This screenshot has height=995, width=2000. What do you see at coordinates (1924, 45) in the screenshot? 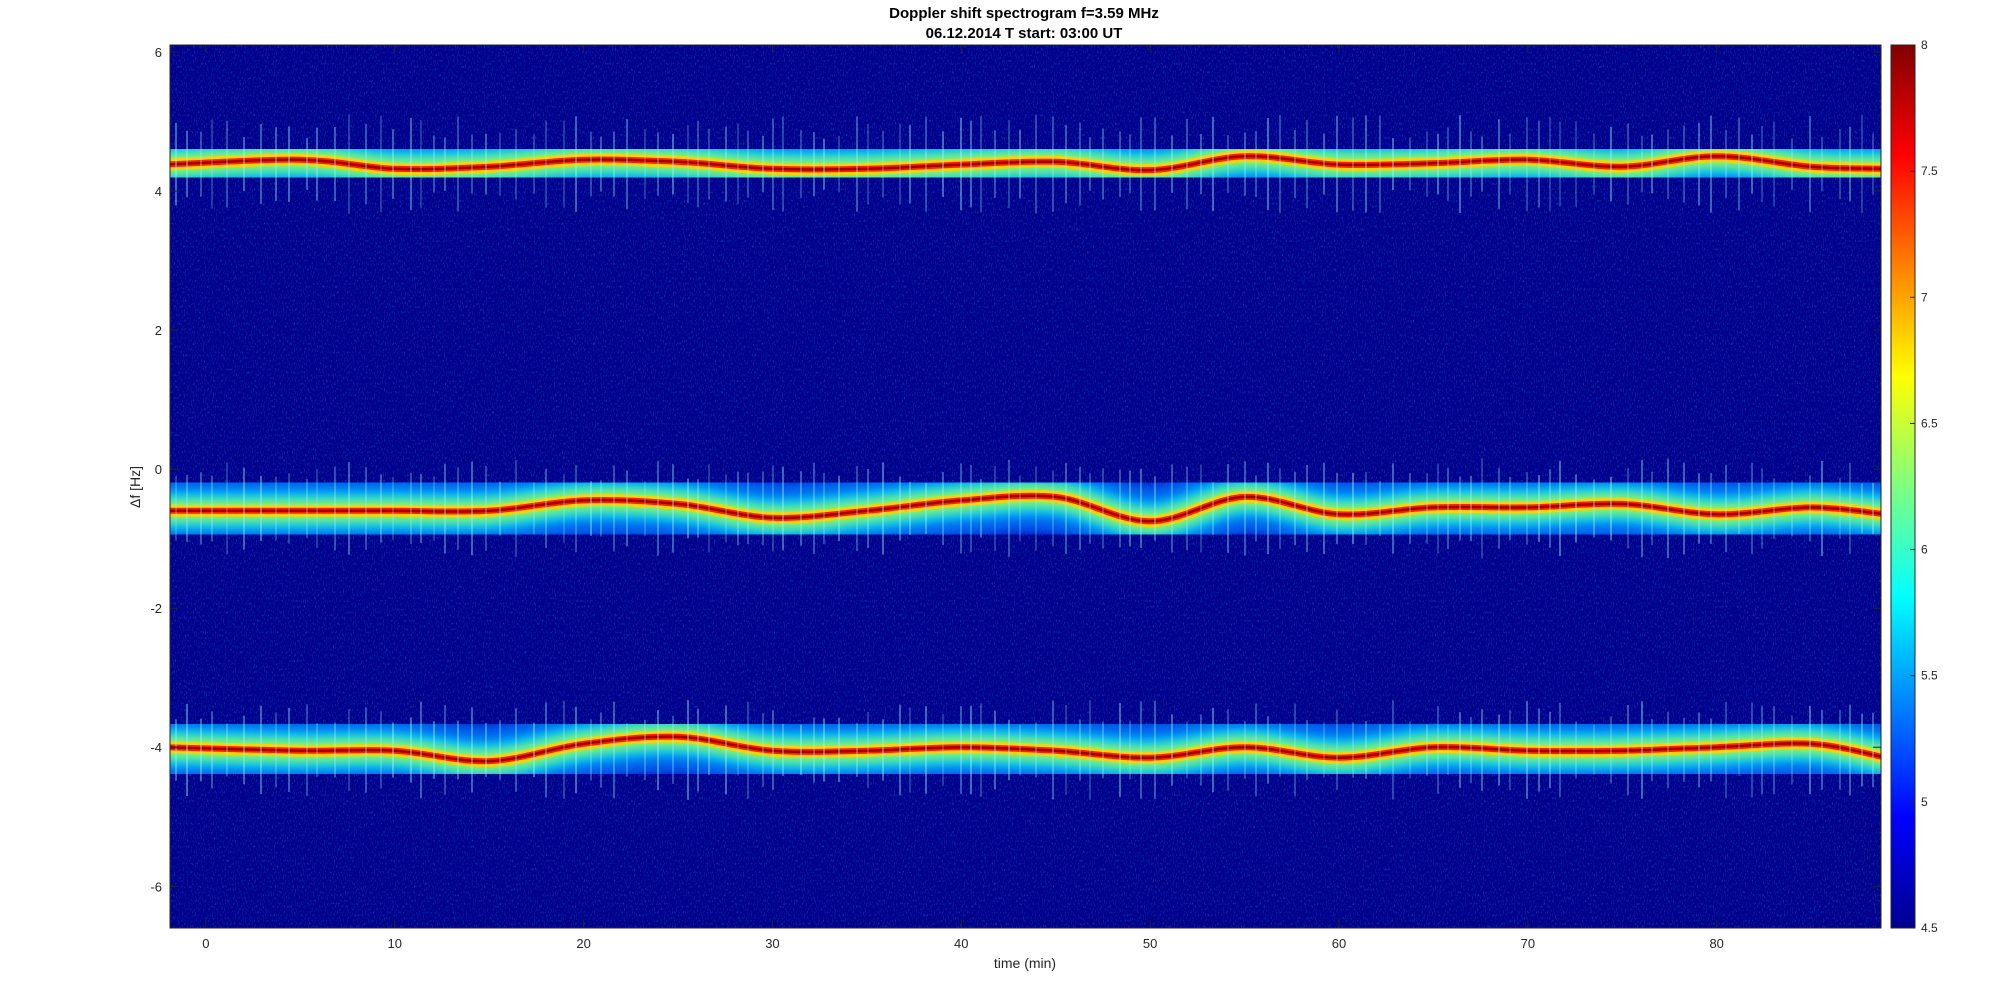
I see `colorbar-tick-label: 8` at bounding box center [1924, 45].